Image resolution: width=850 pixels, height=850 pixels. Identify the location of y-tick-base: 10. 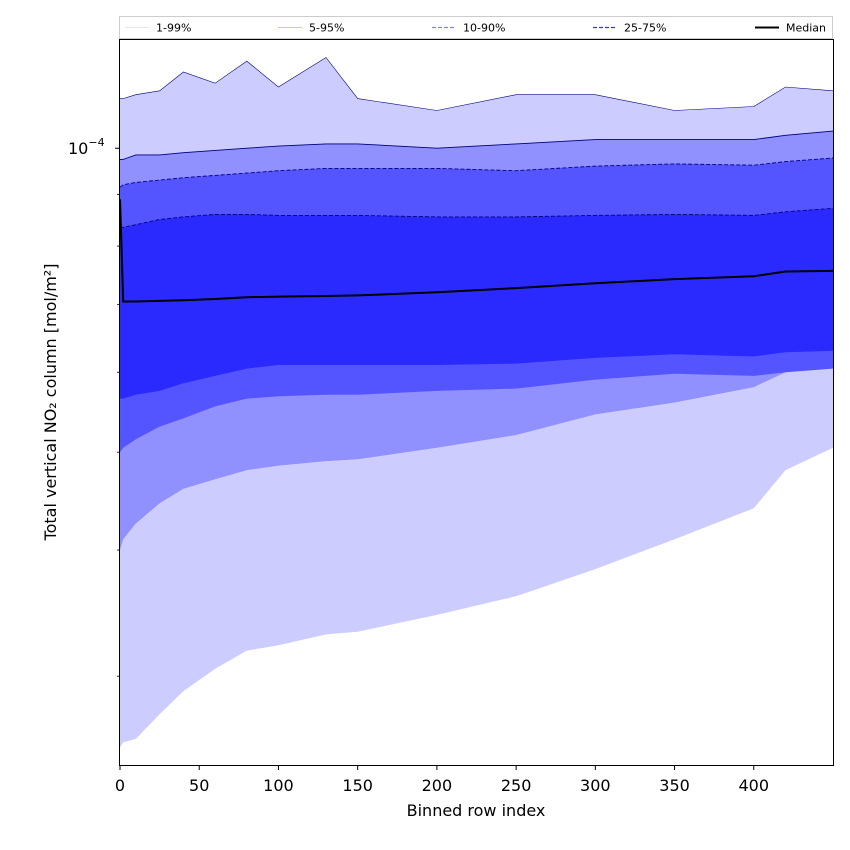
(78, 148).